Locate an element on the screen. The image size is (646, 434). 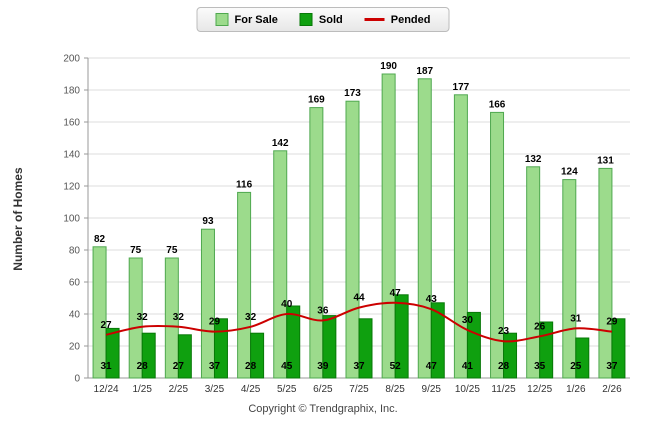
for-sale-value-label: 93 is located at coordinates (208, 221).